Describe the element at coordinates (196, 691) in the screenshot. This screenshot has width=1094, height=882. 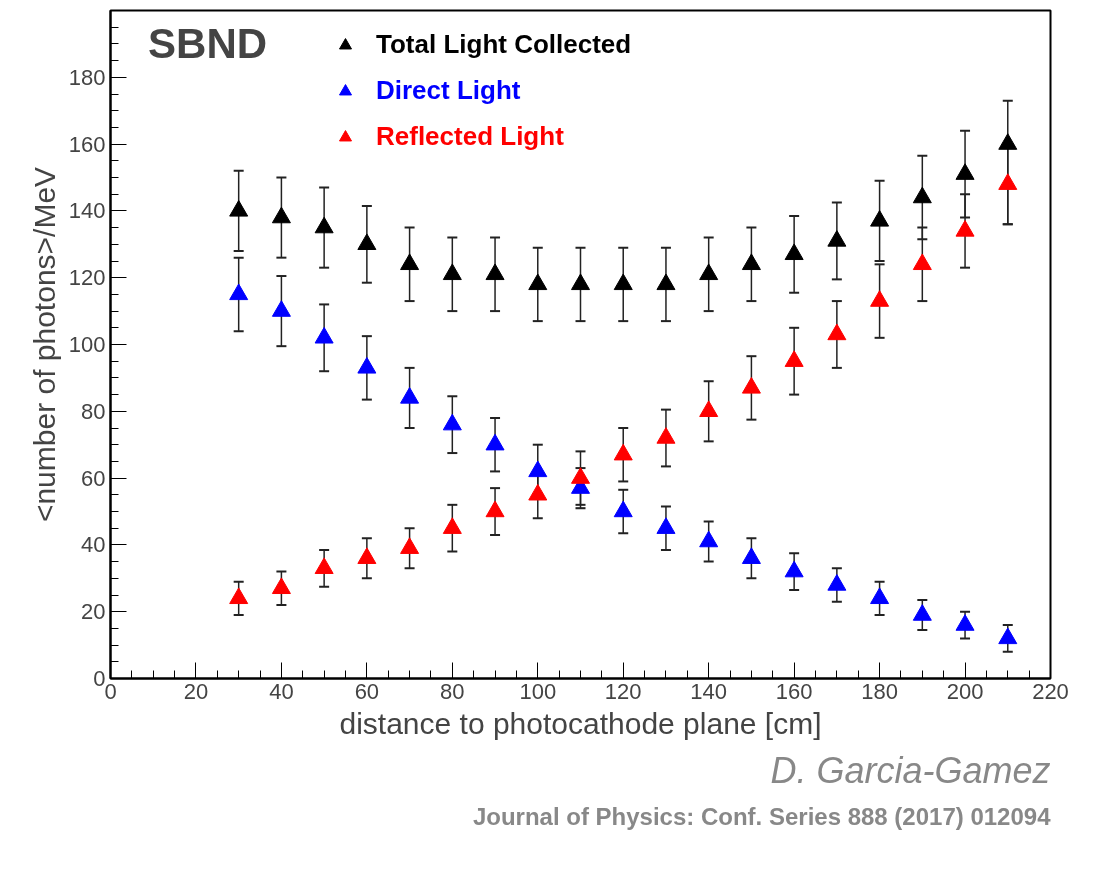
I see `x-tick-label: 20` at that location.